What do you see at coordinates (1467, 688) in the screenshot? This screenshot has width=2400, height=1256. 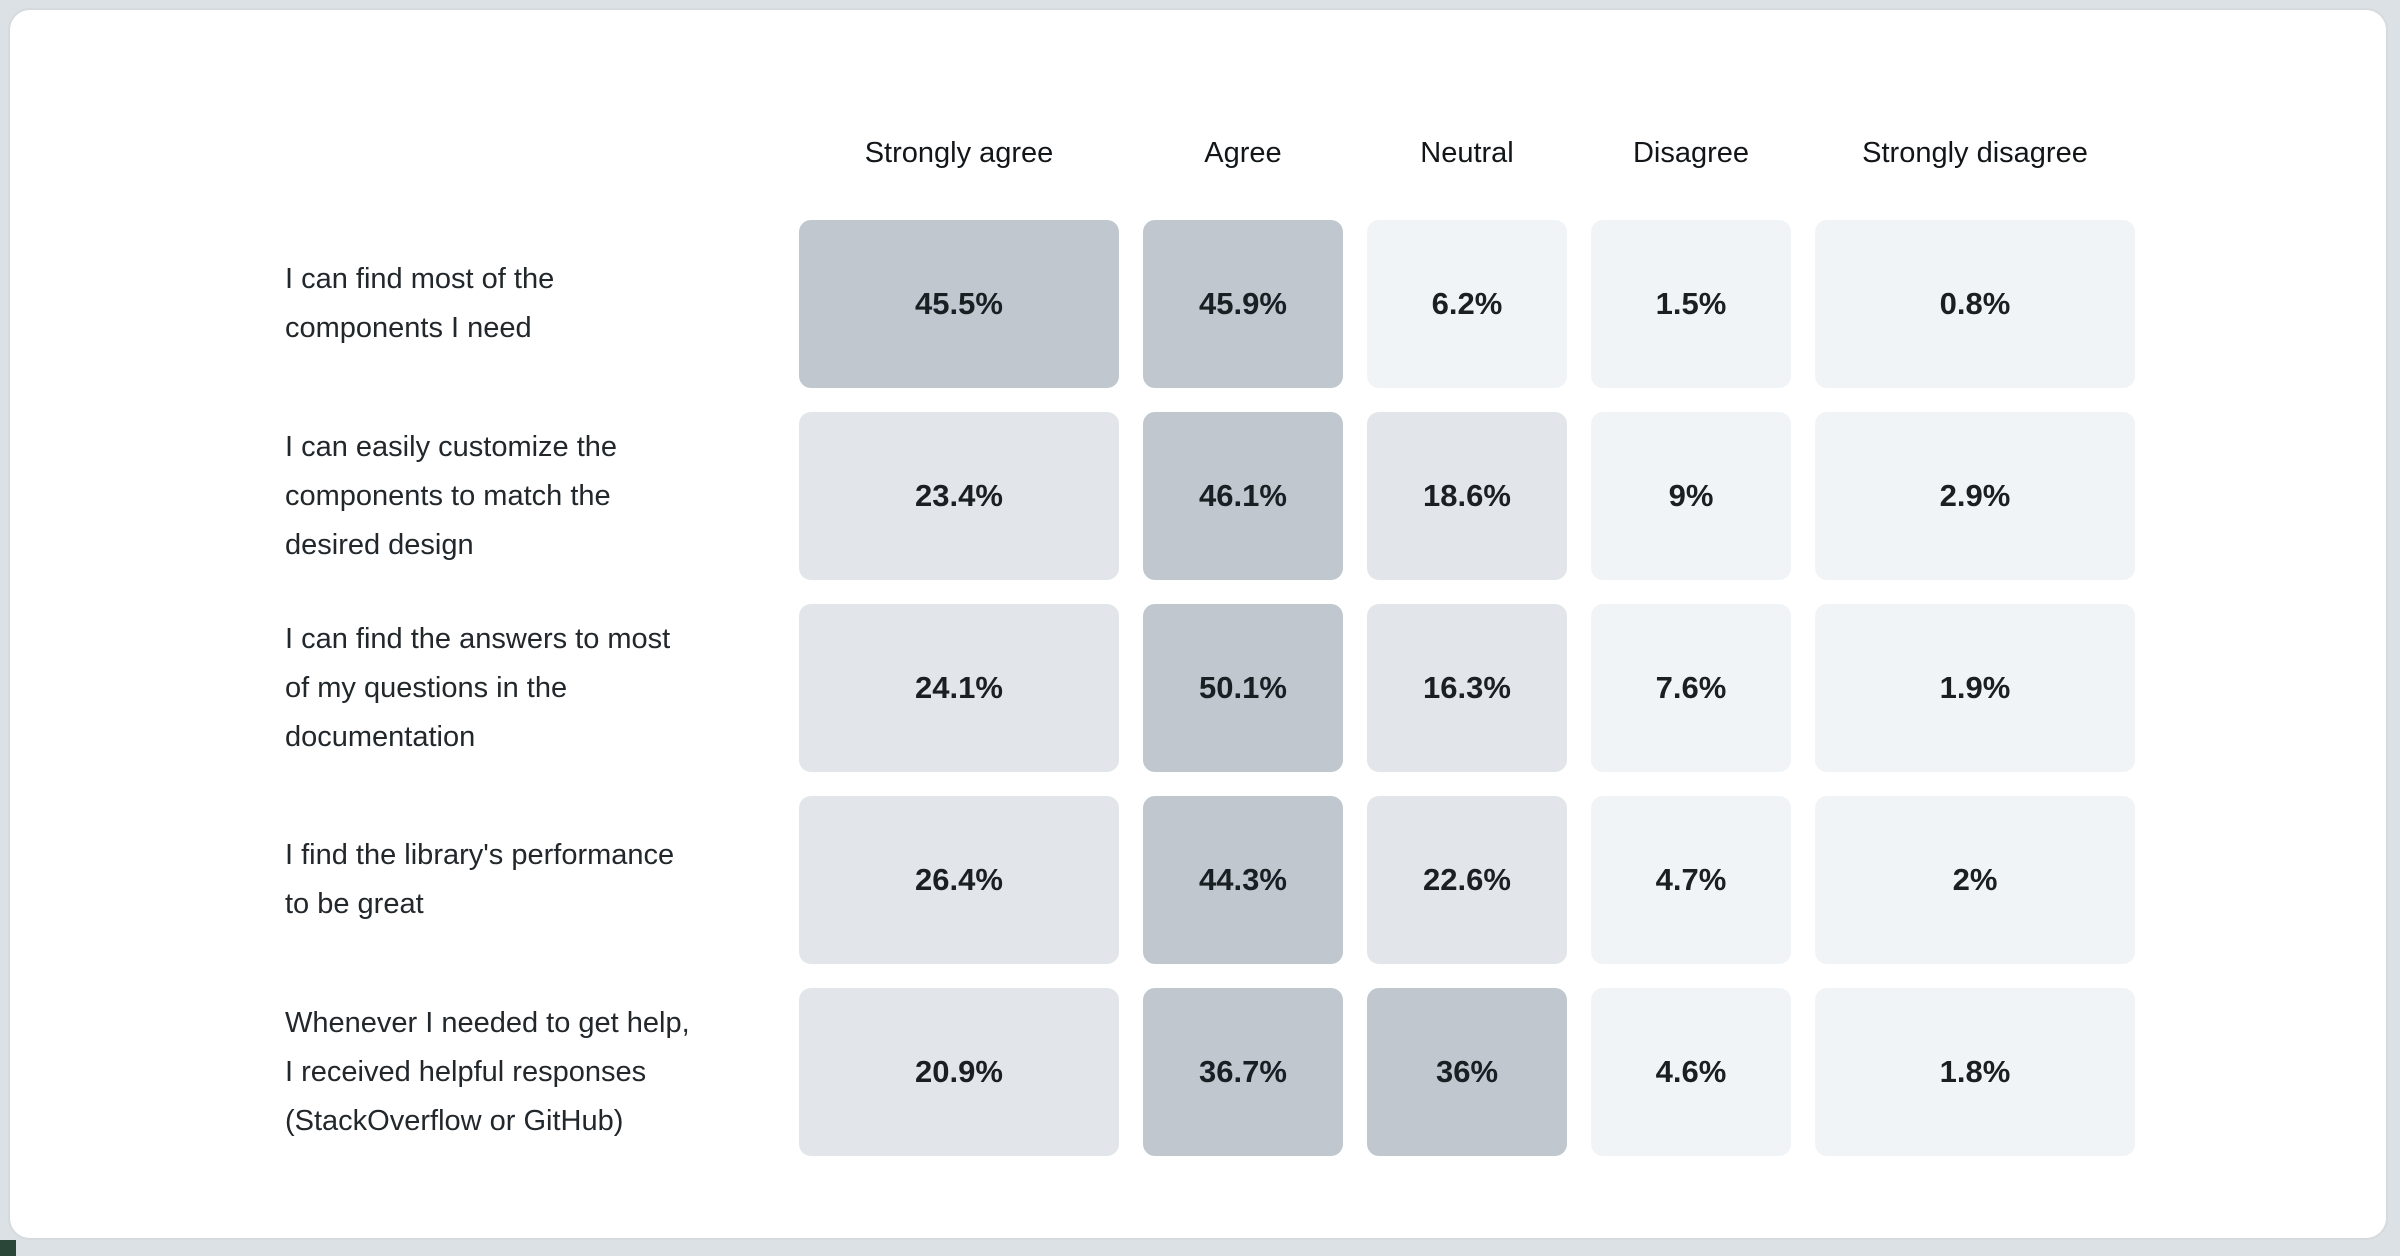 I see `heatmap-cell: 16.3%` at bounding box center [1467, 688].